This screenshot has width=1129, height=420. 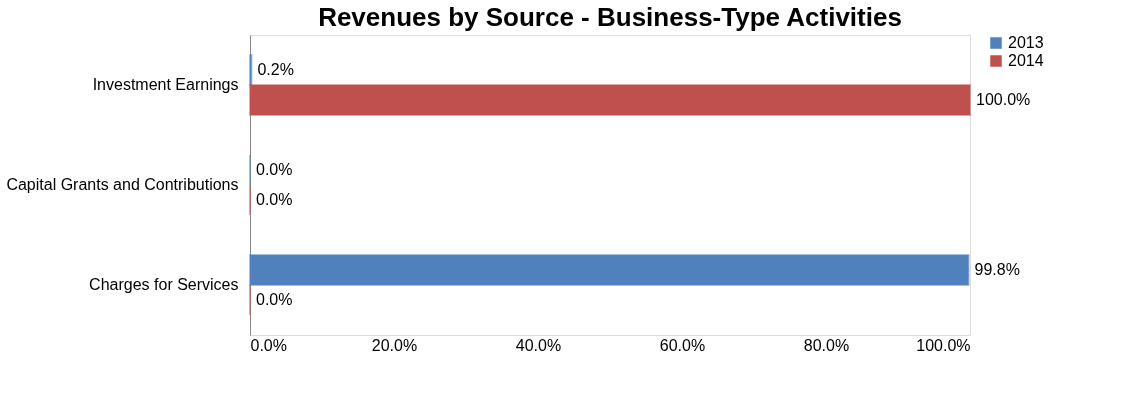 What do you see at coordinates (610, 17) in the screenshot?
I see `chart-title: Revenues by Source - Business-Type Activities` at bounding box center [610, 17].